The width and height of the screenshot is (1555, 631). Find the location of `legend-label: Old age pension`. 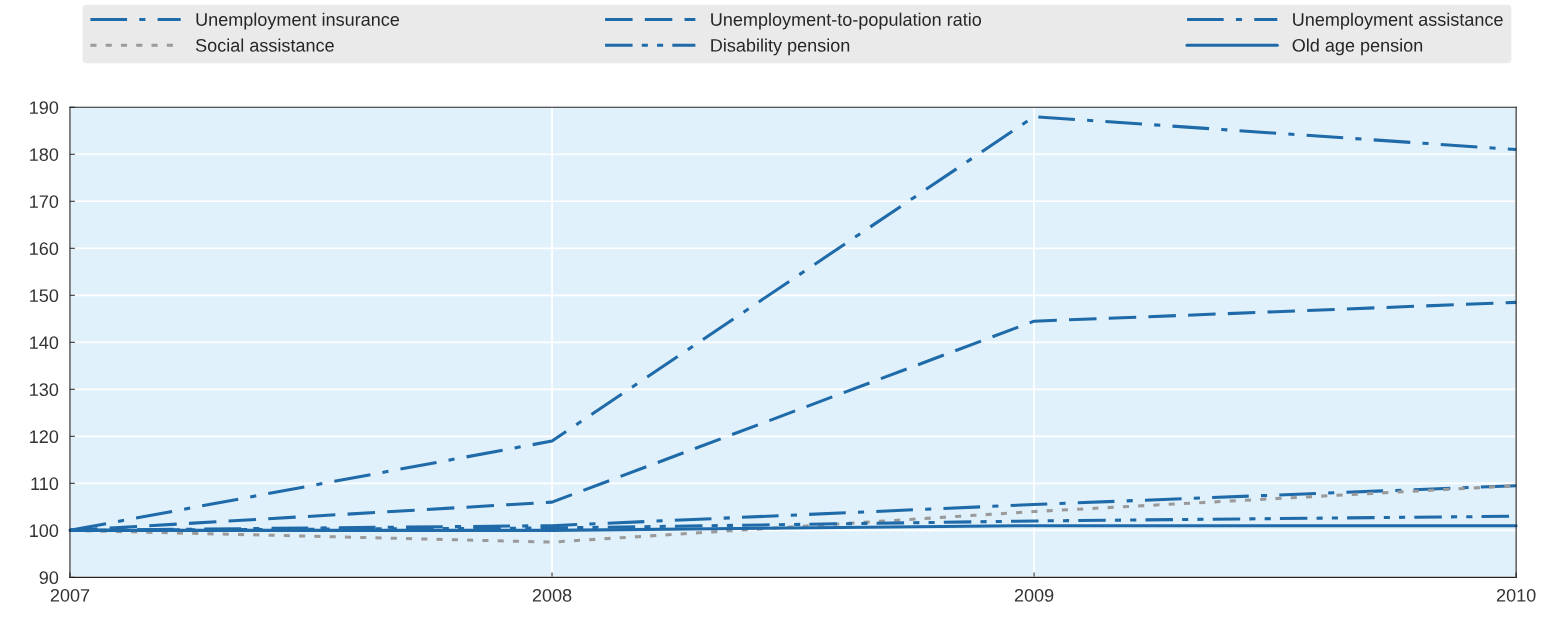

legend-label: Old age pension is located at coordinates (1357, 47).